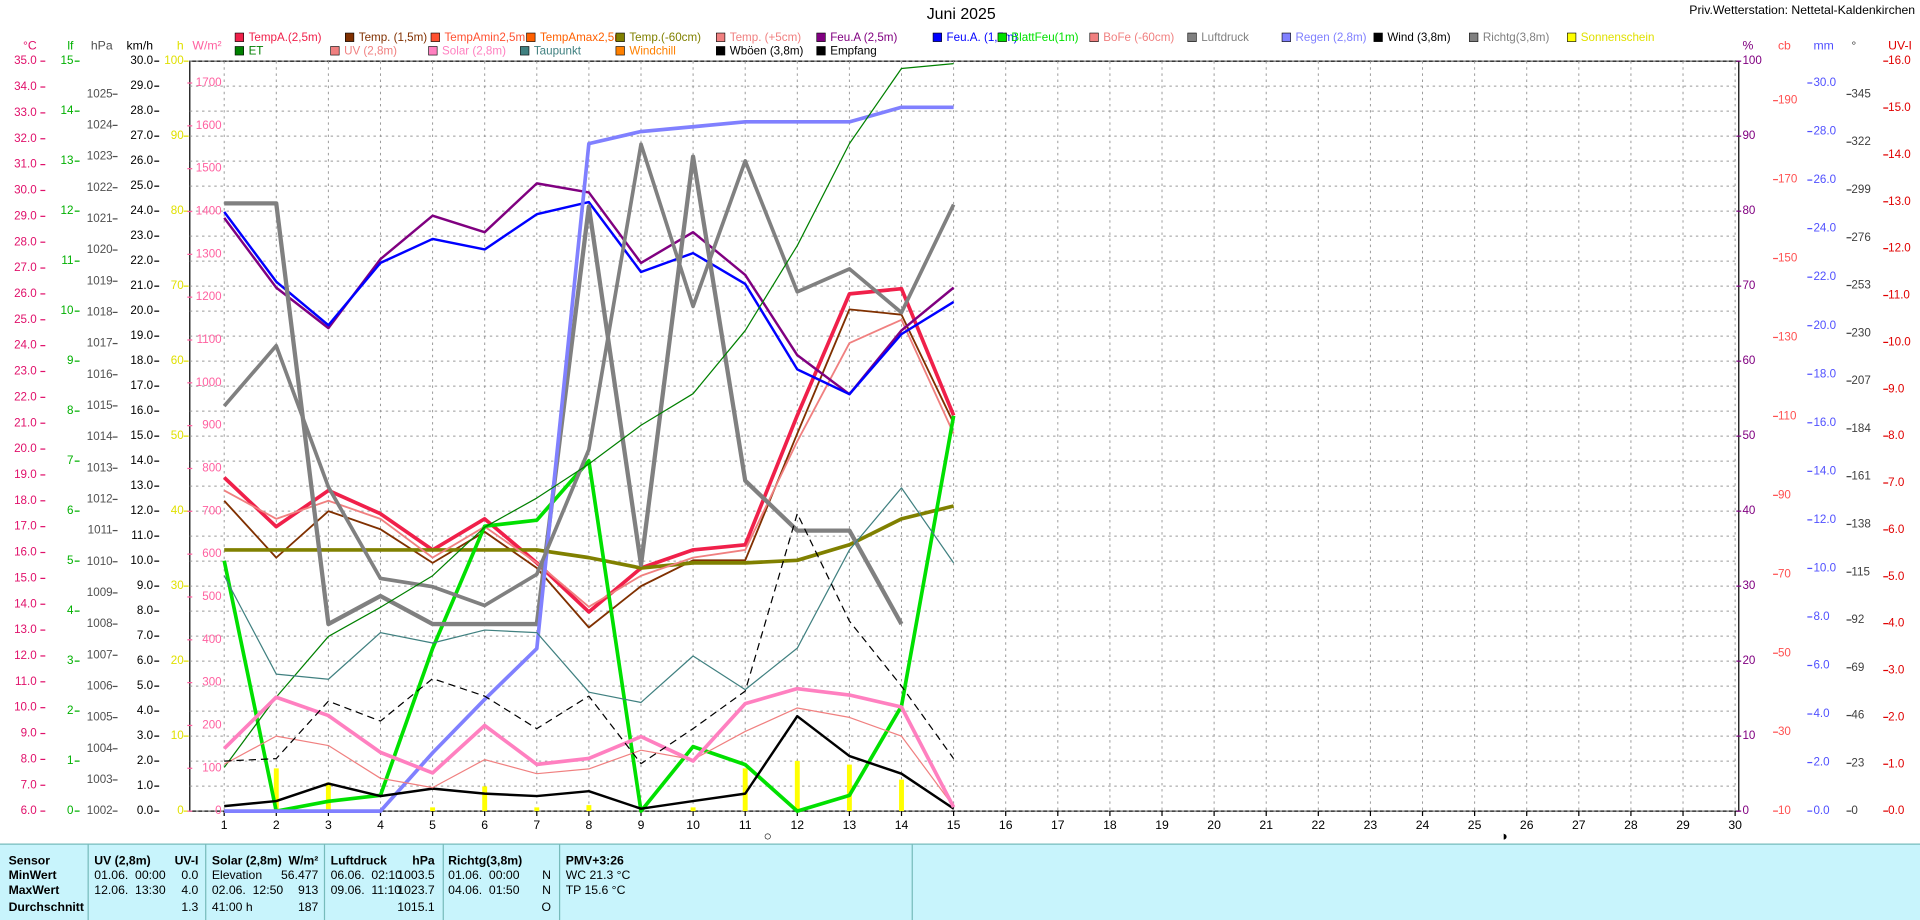  I want to click on table-cell: 4.0, so click(189, 890).